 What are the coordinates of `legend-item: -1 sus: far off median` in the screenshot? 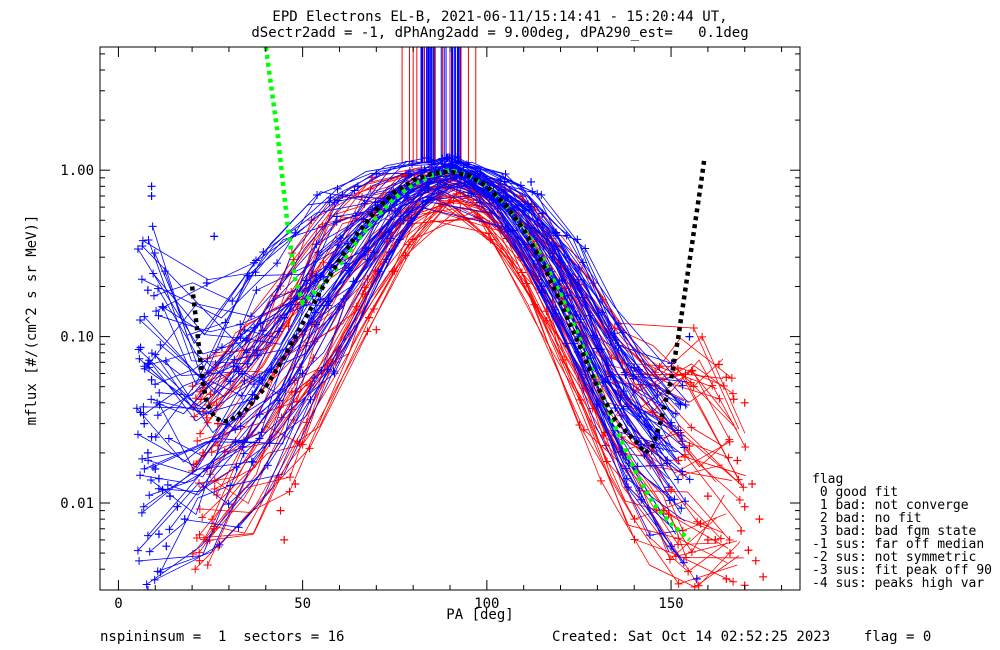 It's located at (898, 544).